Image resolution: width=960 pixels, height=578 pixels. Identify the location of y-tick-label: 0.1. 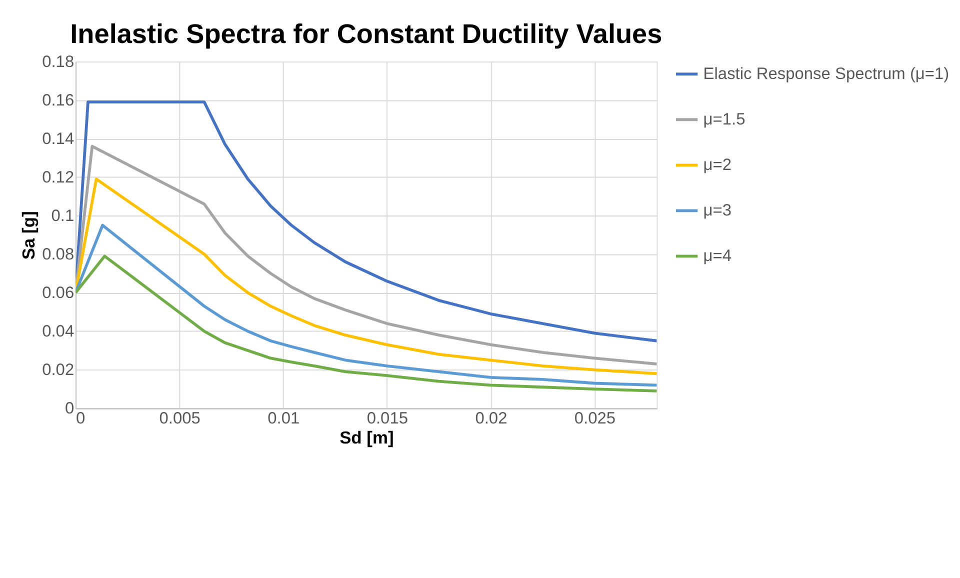
(62, 215).